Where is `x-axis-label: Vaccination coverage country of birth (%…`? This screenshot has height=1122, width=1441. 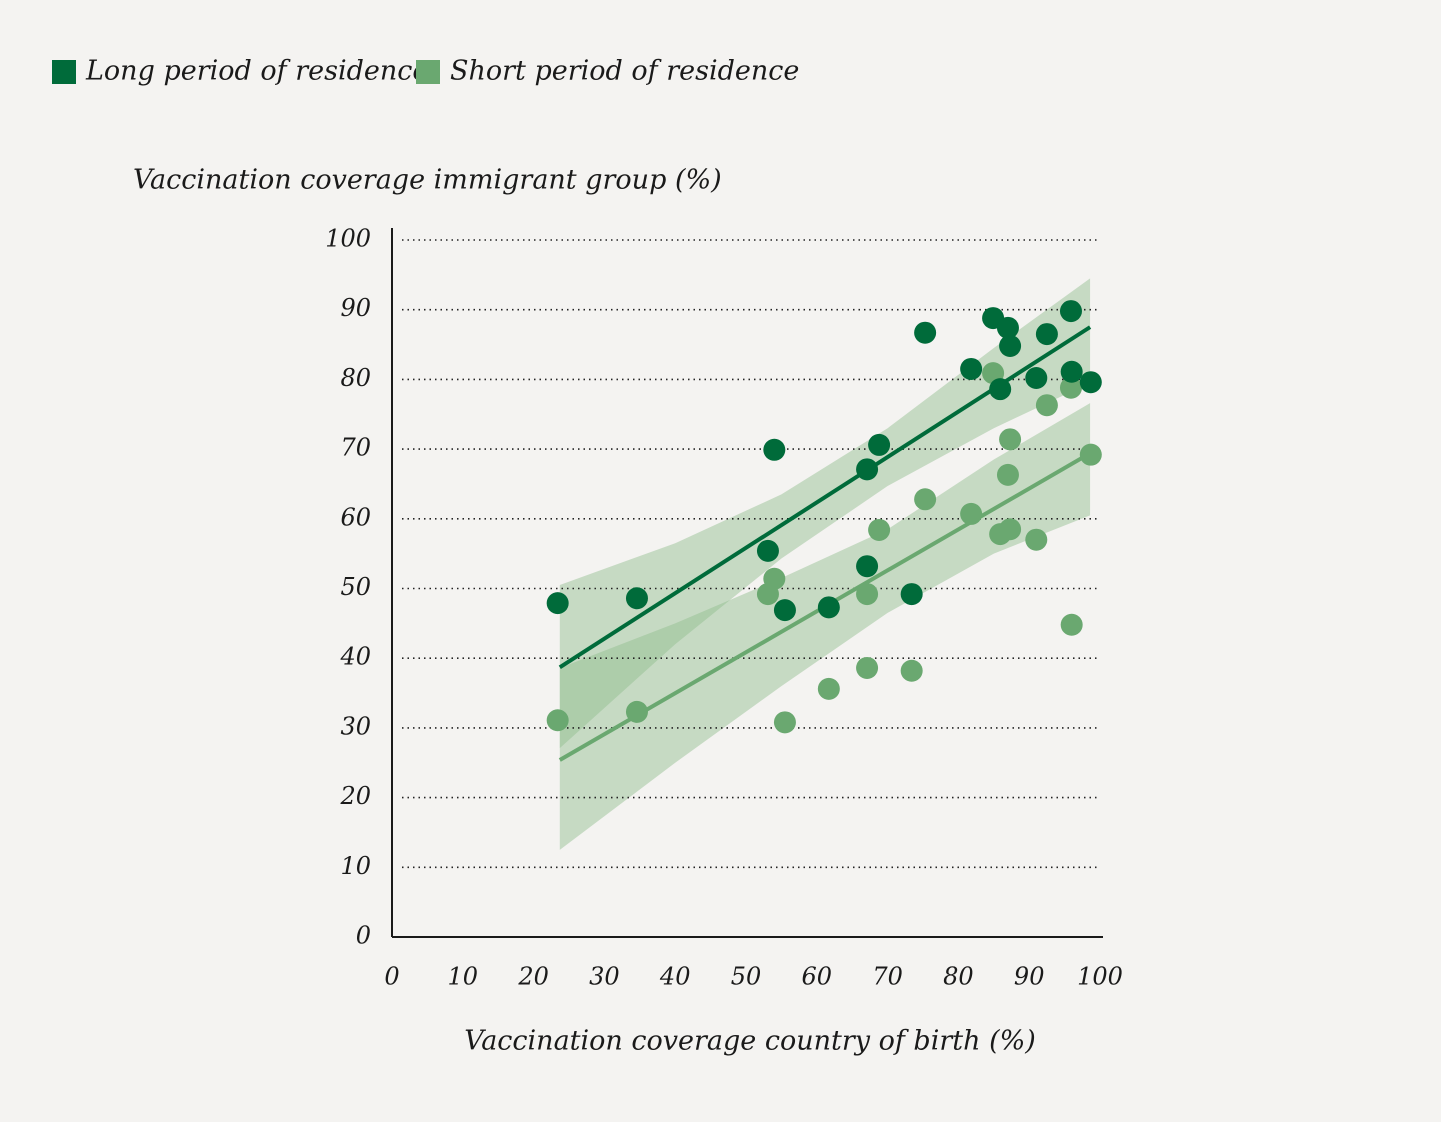 x-axis-label: Vaccination coverage country of birth (%… is located at coordinates (750, 1041).